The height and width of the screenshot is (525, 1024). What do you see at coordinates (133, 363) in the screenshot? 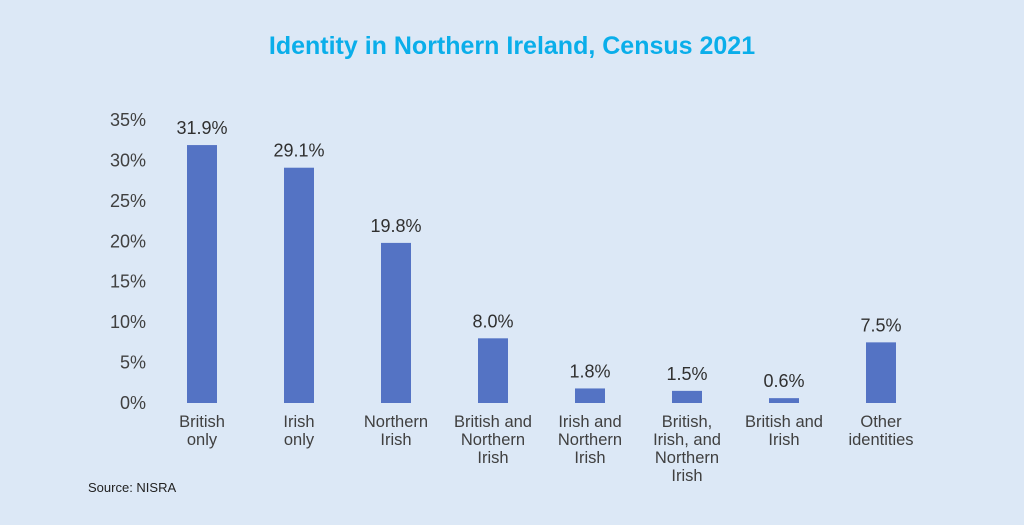
I see `y-tick-label: 5%` at bounding box center [133, 363].